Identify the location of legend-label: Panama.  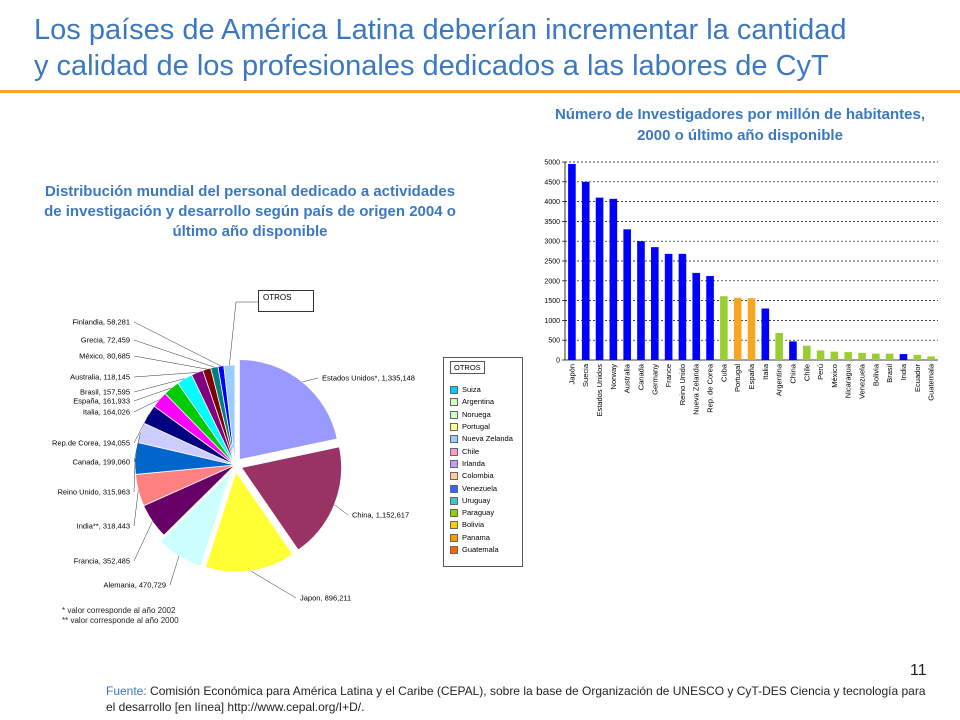
(476, 537).